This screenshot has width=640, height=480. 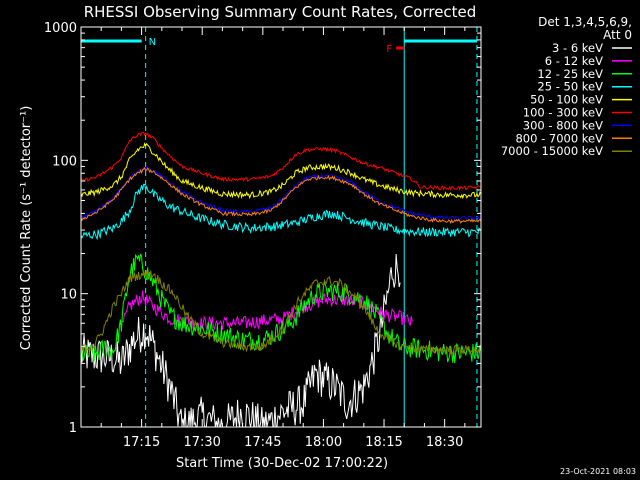 I want to click on legend-label: 50 - 100 keV, so click(x=566, y=100).